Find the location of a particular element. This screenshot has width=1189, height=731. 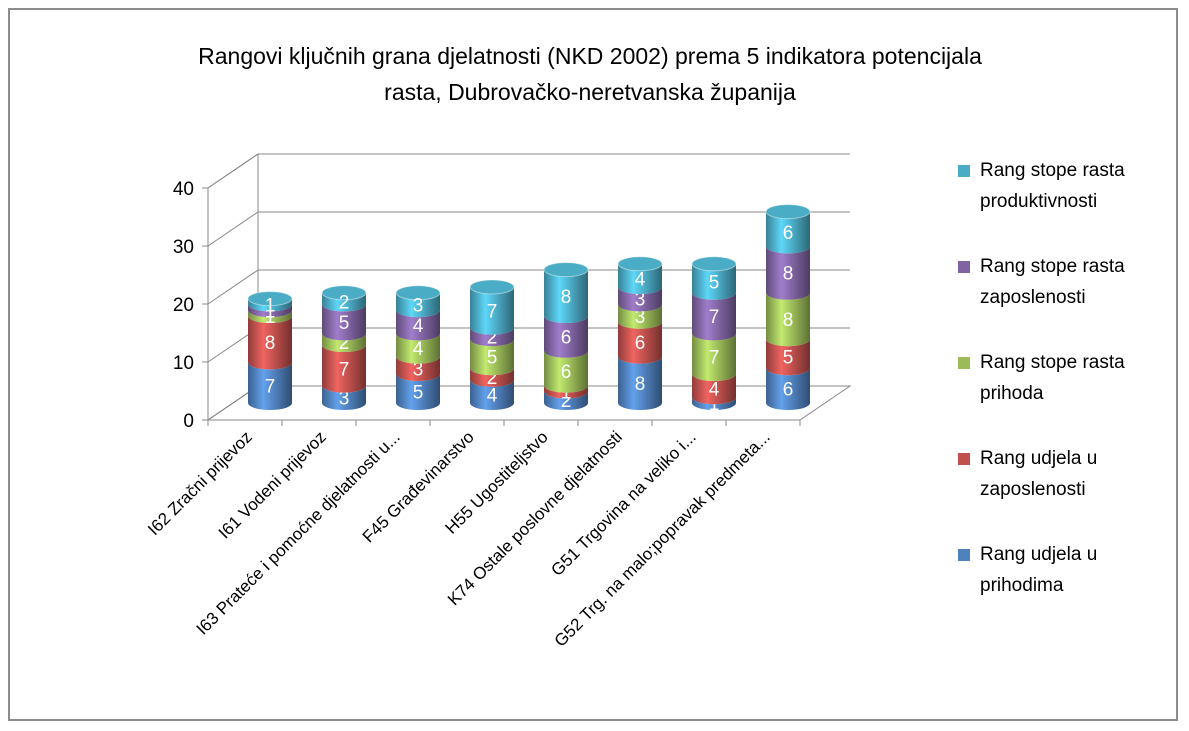

legend-label: Rang stope rasta zaposlenosti is located at coordinates (1052, 282).